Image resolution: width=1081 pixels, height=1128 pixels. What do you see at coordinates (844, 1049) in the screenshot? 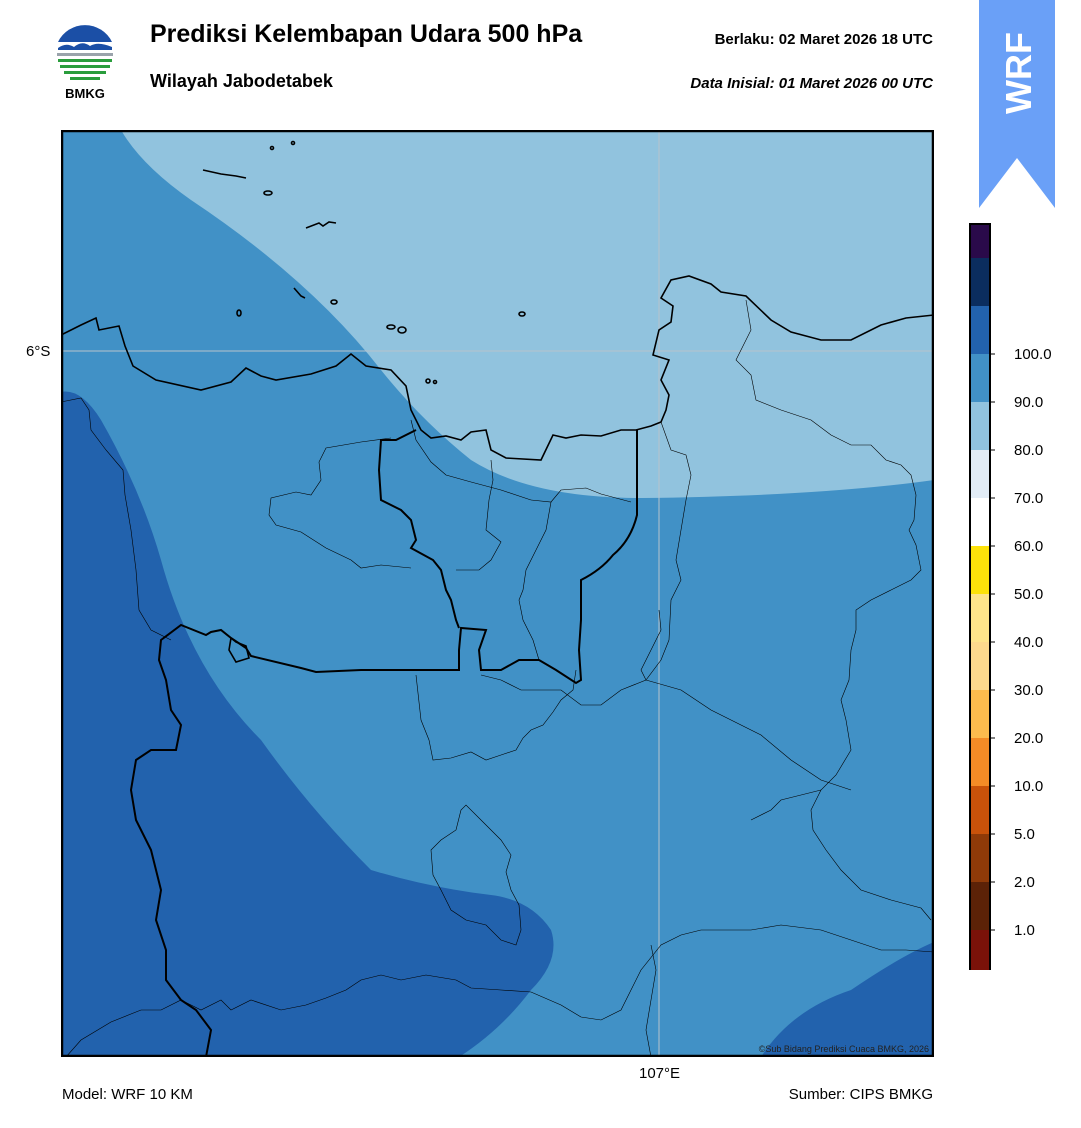
I see `map-credit: ©Sub Bidang Prediksi Cuaca BMKG, 2026` at bounding box center [844, 1049].